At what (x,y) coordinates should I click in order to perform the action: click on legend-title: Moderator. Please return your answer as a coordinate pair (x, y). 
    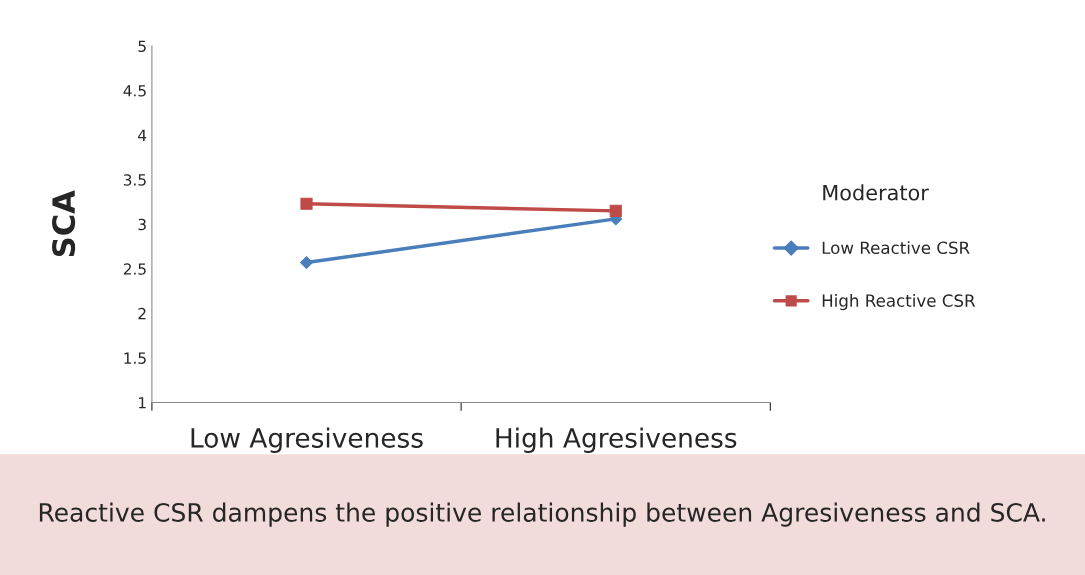
    Looking at the image, I should click on (876, 192).